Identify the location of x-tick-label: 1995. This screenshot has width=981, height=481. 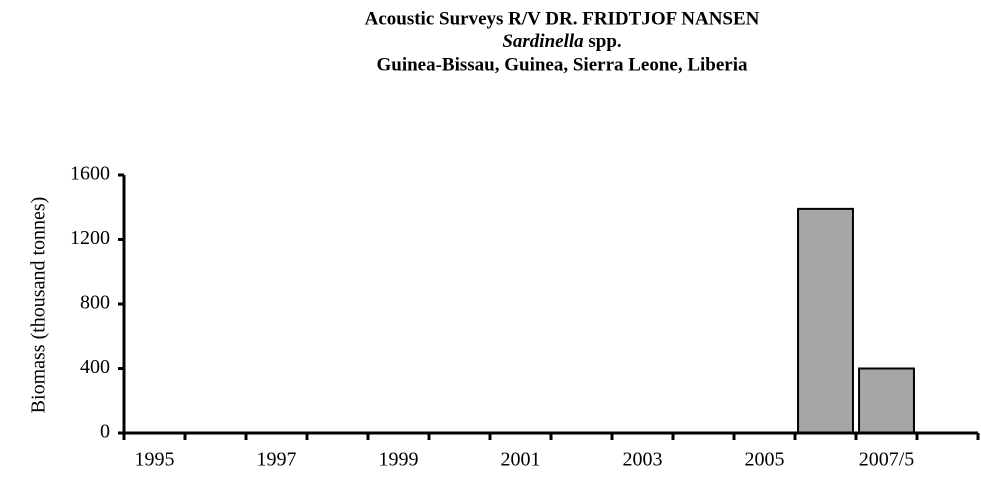
(155, 460).